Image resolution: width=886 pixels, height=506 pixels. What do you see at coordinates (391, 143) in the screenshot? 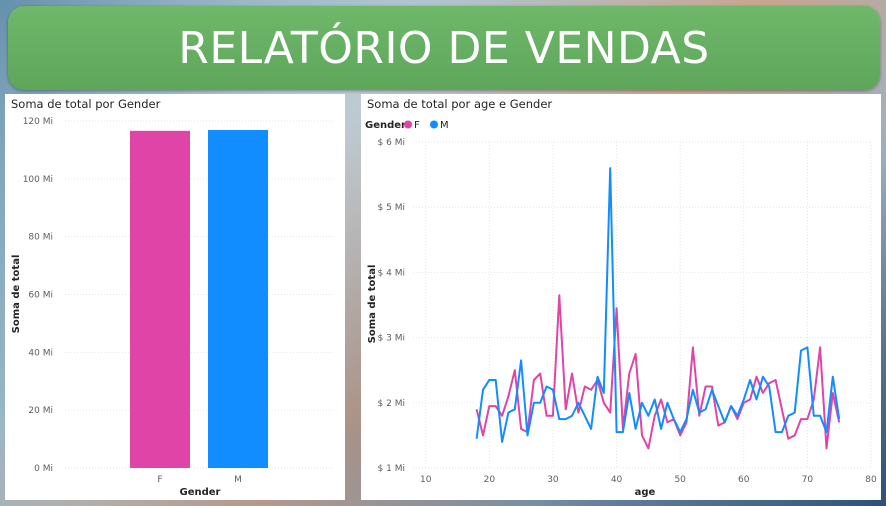
I see `line-y-tick-label: $ 6 Mi` at bounding box center [391, 143].